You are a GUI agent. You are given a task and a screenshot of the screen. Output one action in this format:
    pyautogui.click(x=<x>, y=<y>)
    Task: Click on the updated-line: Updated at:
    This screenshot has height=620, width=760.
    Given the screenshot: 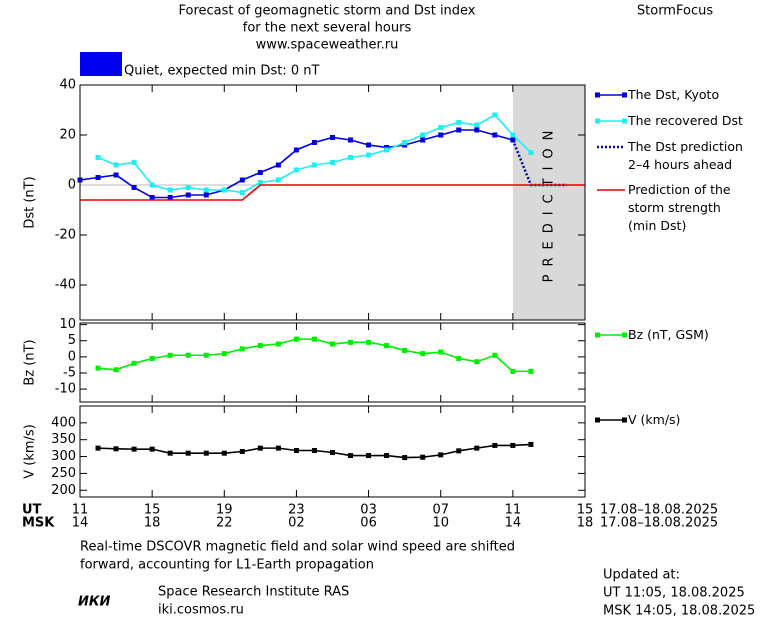 What is the action you would take?
    pyautogui.click(x=641, y=575)
    